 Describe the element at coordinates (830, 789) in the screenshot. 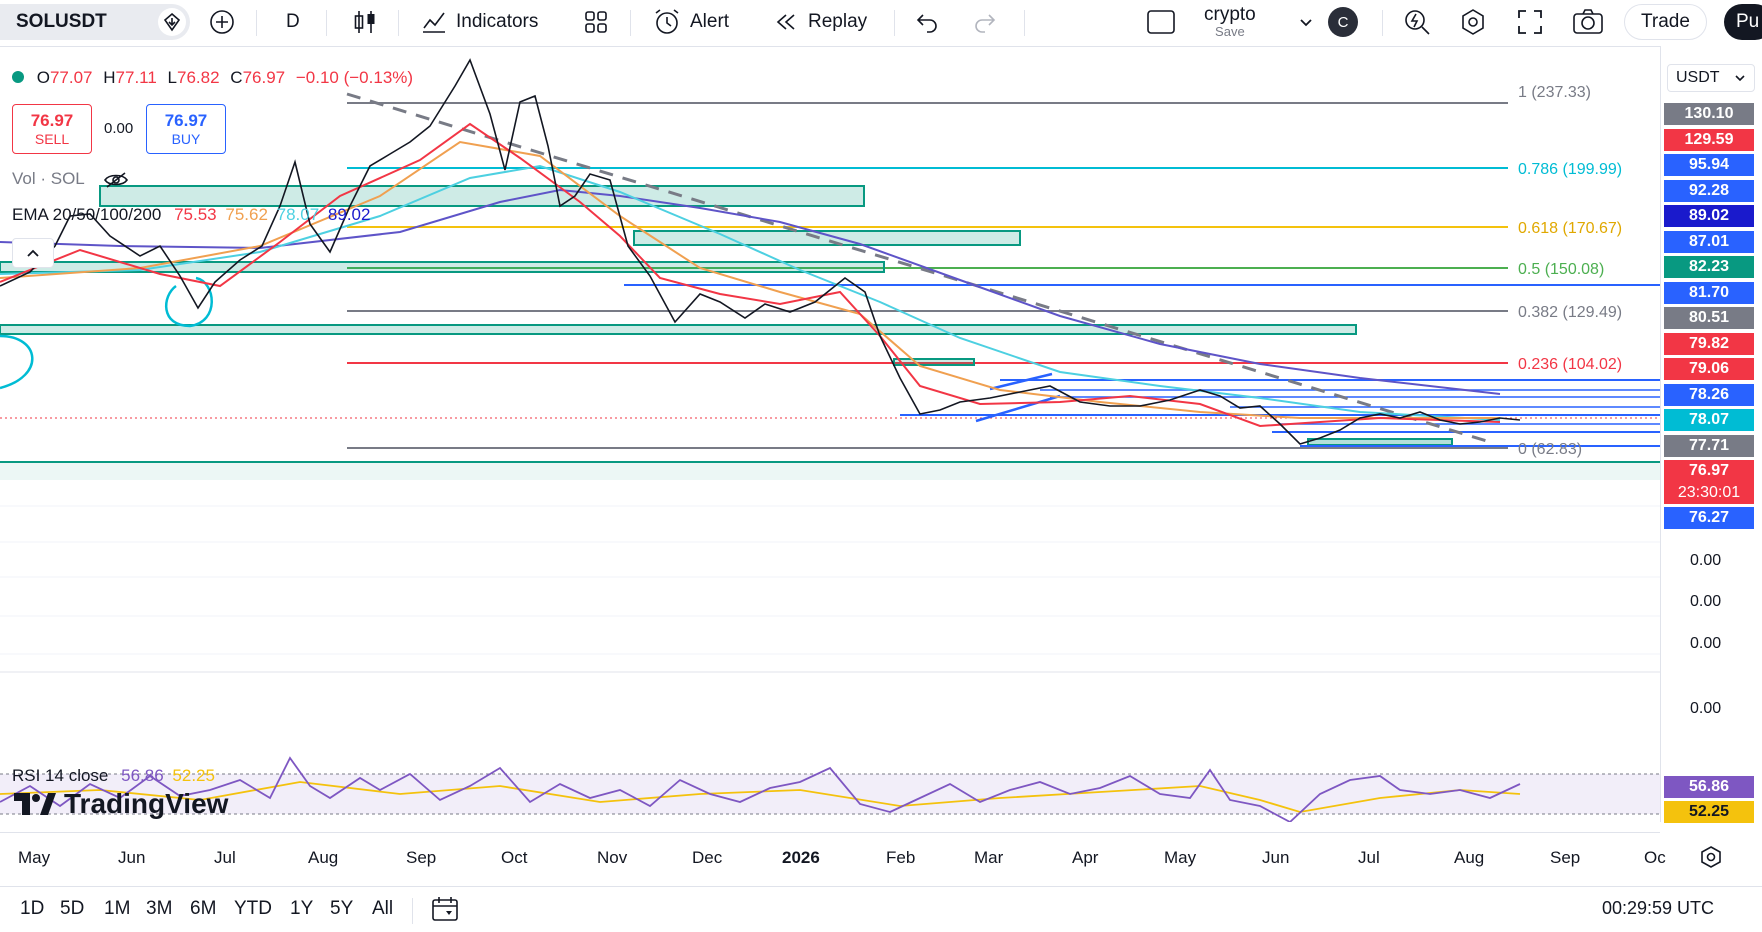

I see `rsi-pane` at that location.